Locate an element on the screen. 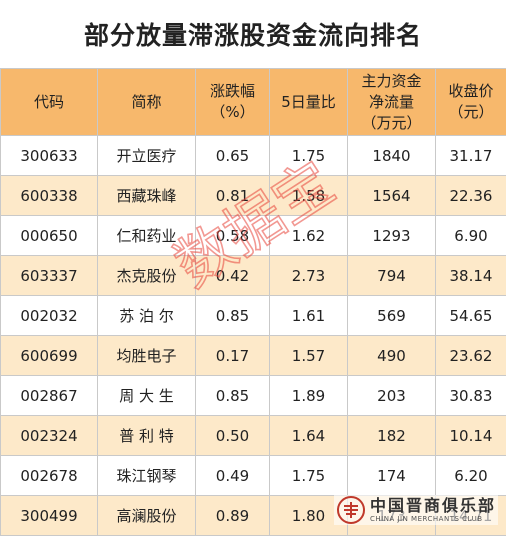 This screenshot has height=537, width=506. cell-net-inflow: 569 is located at coordinates (391, 315).